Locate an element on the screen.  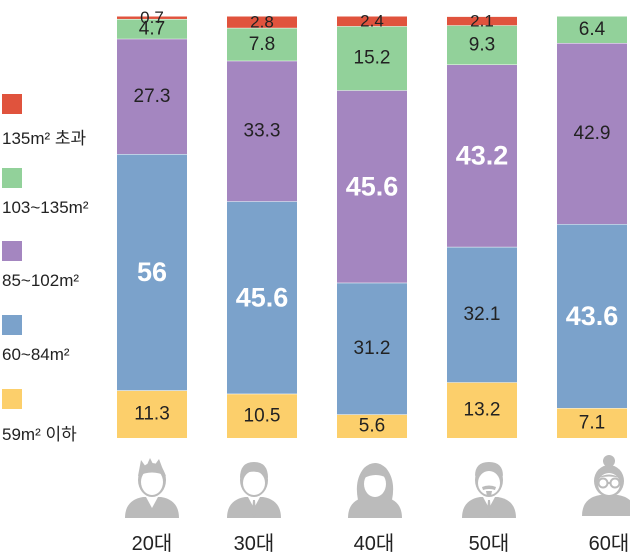
data-label-40s-over135: 2.4 is located at coordinates (372, 21).